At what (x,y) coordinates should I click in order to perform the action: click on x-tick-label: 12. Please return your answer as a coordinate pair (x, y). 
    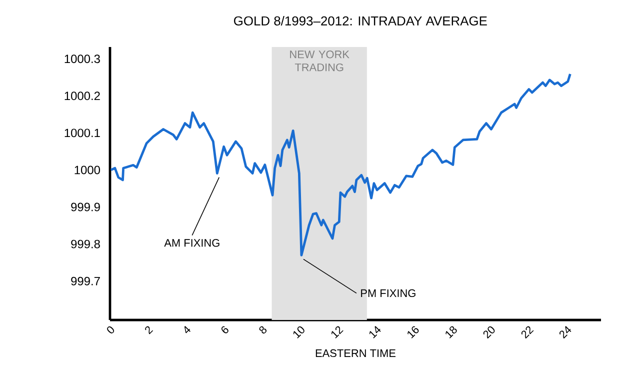
    Looking at the image, I should click on (337, 332).